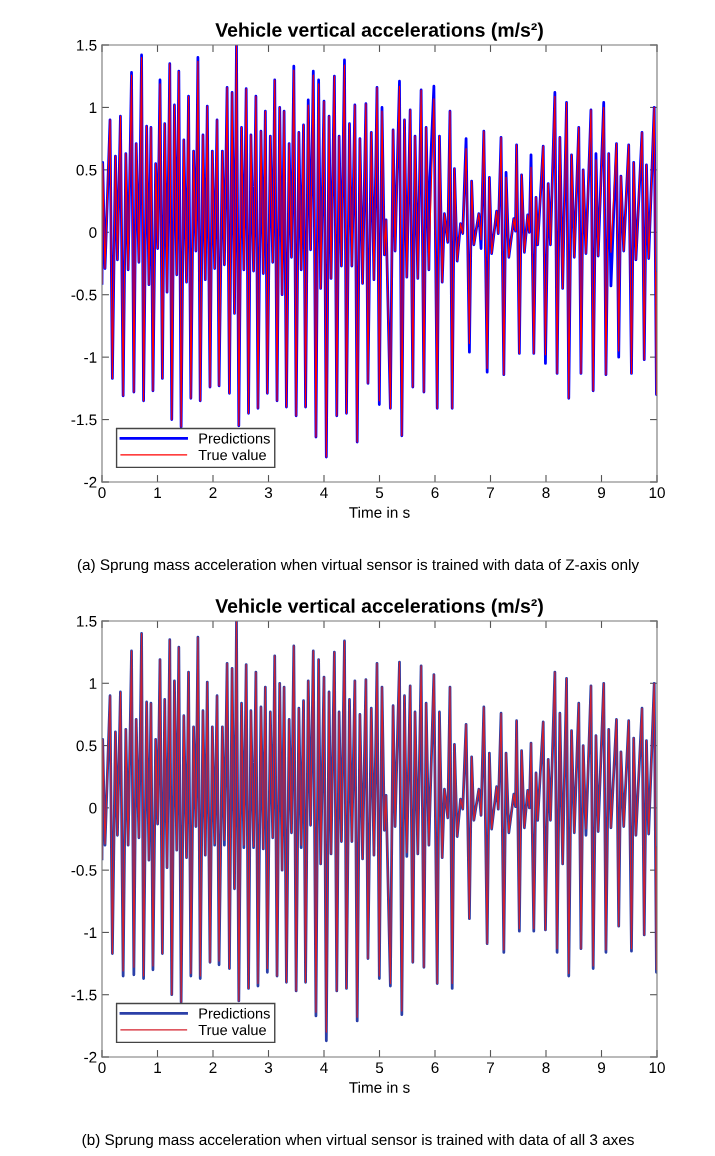  Describe the element at coordinates (358, 566) in the screenshot. I see `text: (a) Sprung mass acceleration when virtual sensor is trained with data of Z-axis only` at that location.